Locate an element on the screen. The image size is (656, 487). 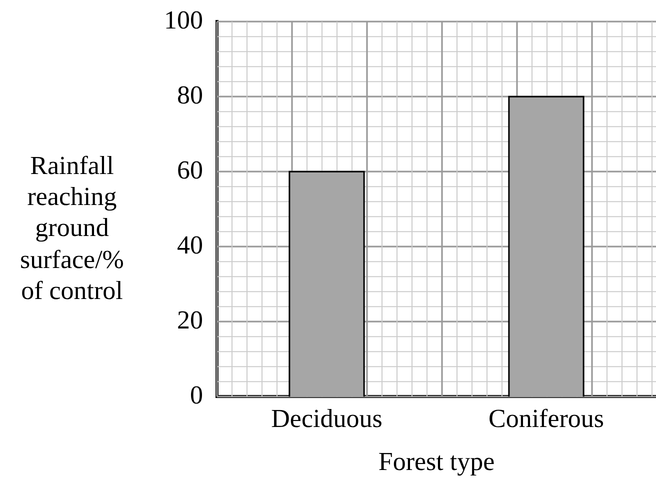
x-tick-label: Coniferous is located at coordinates (546, 419).